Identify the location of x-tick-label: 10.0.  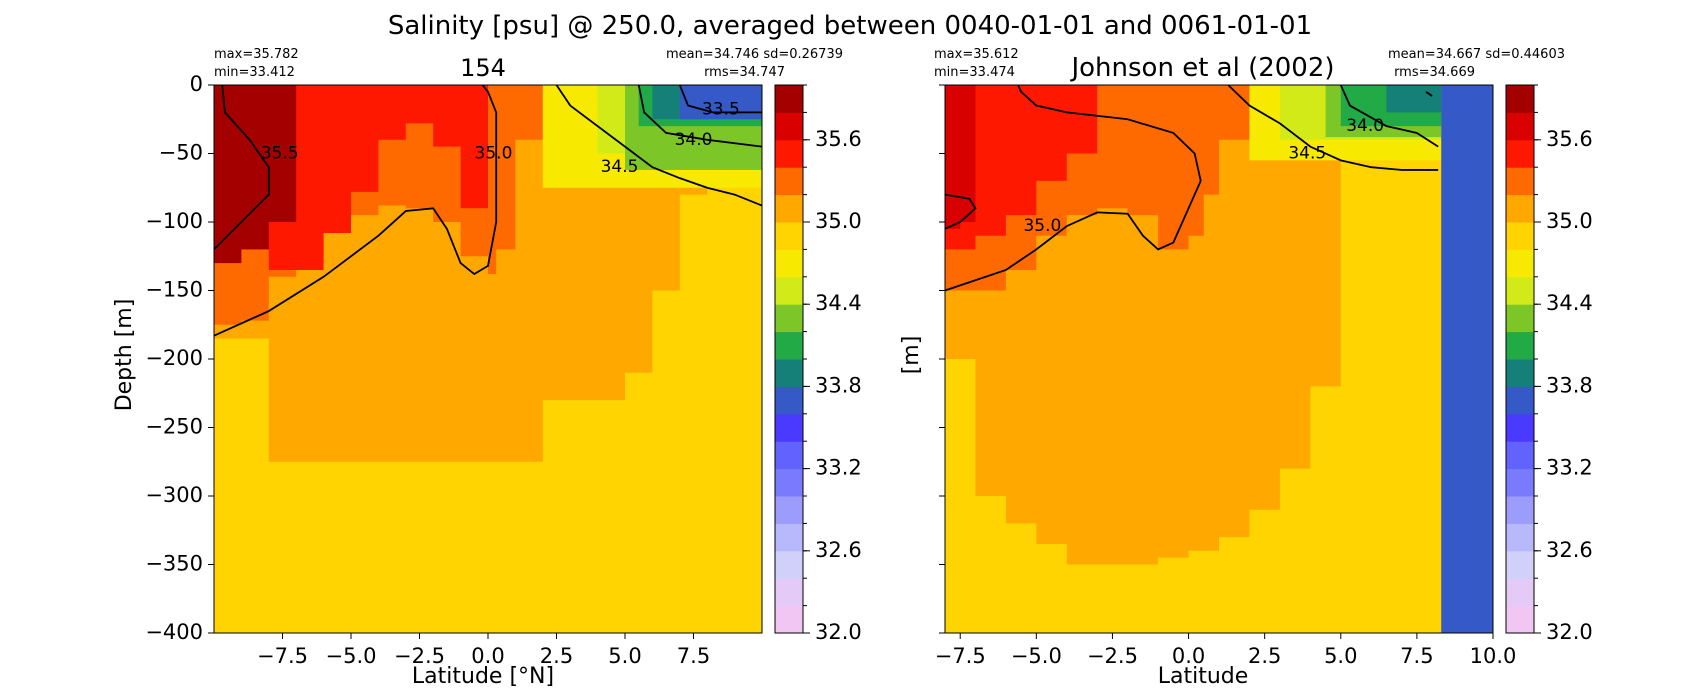
(1493, 656).